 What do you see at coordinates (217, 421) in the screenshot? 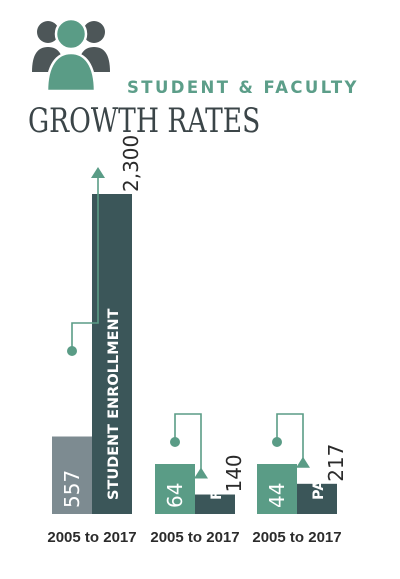
I see `bar-2017-category: FULL-TIME FACULTY` at bounding box center [217, 421].